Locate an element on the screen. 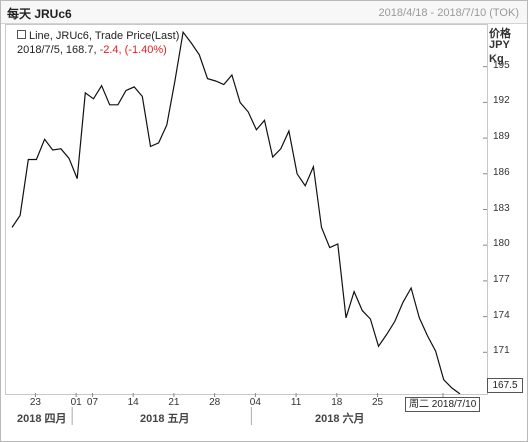  last-price-label: 167.5 is located at coordinates (505, 385).